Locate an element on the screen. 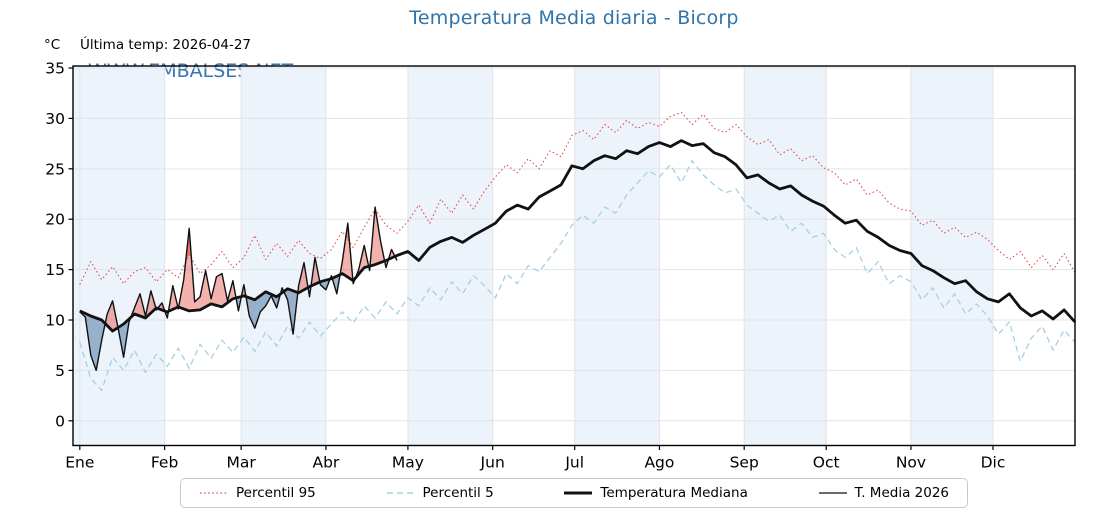  x-tick-label: Nov is located at coordinates (911, 463).